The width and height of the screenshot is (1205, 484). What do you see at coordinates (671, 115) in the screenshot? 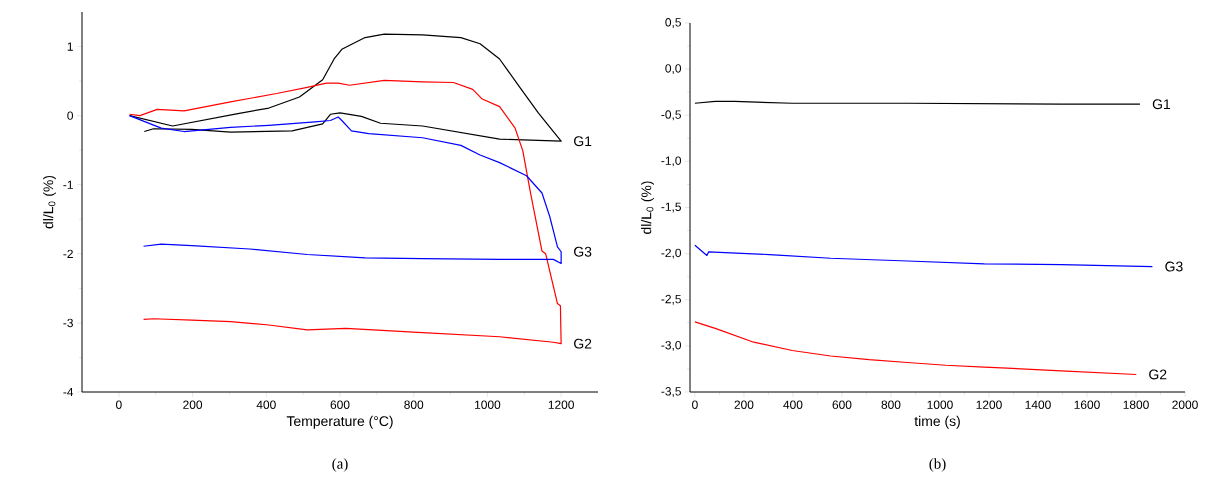
I see `y-tick-label: -0,5` at bounding box center [671, 115].